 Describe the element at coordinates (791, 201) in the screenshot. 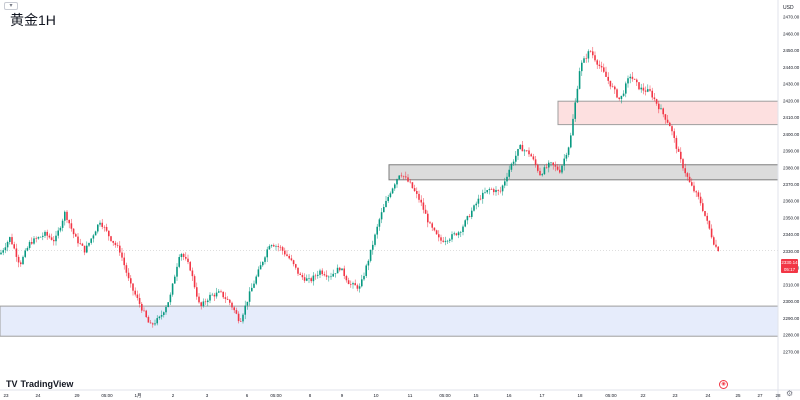

I see `y-tick-label: 2360.00` at that location.